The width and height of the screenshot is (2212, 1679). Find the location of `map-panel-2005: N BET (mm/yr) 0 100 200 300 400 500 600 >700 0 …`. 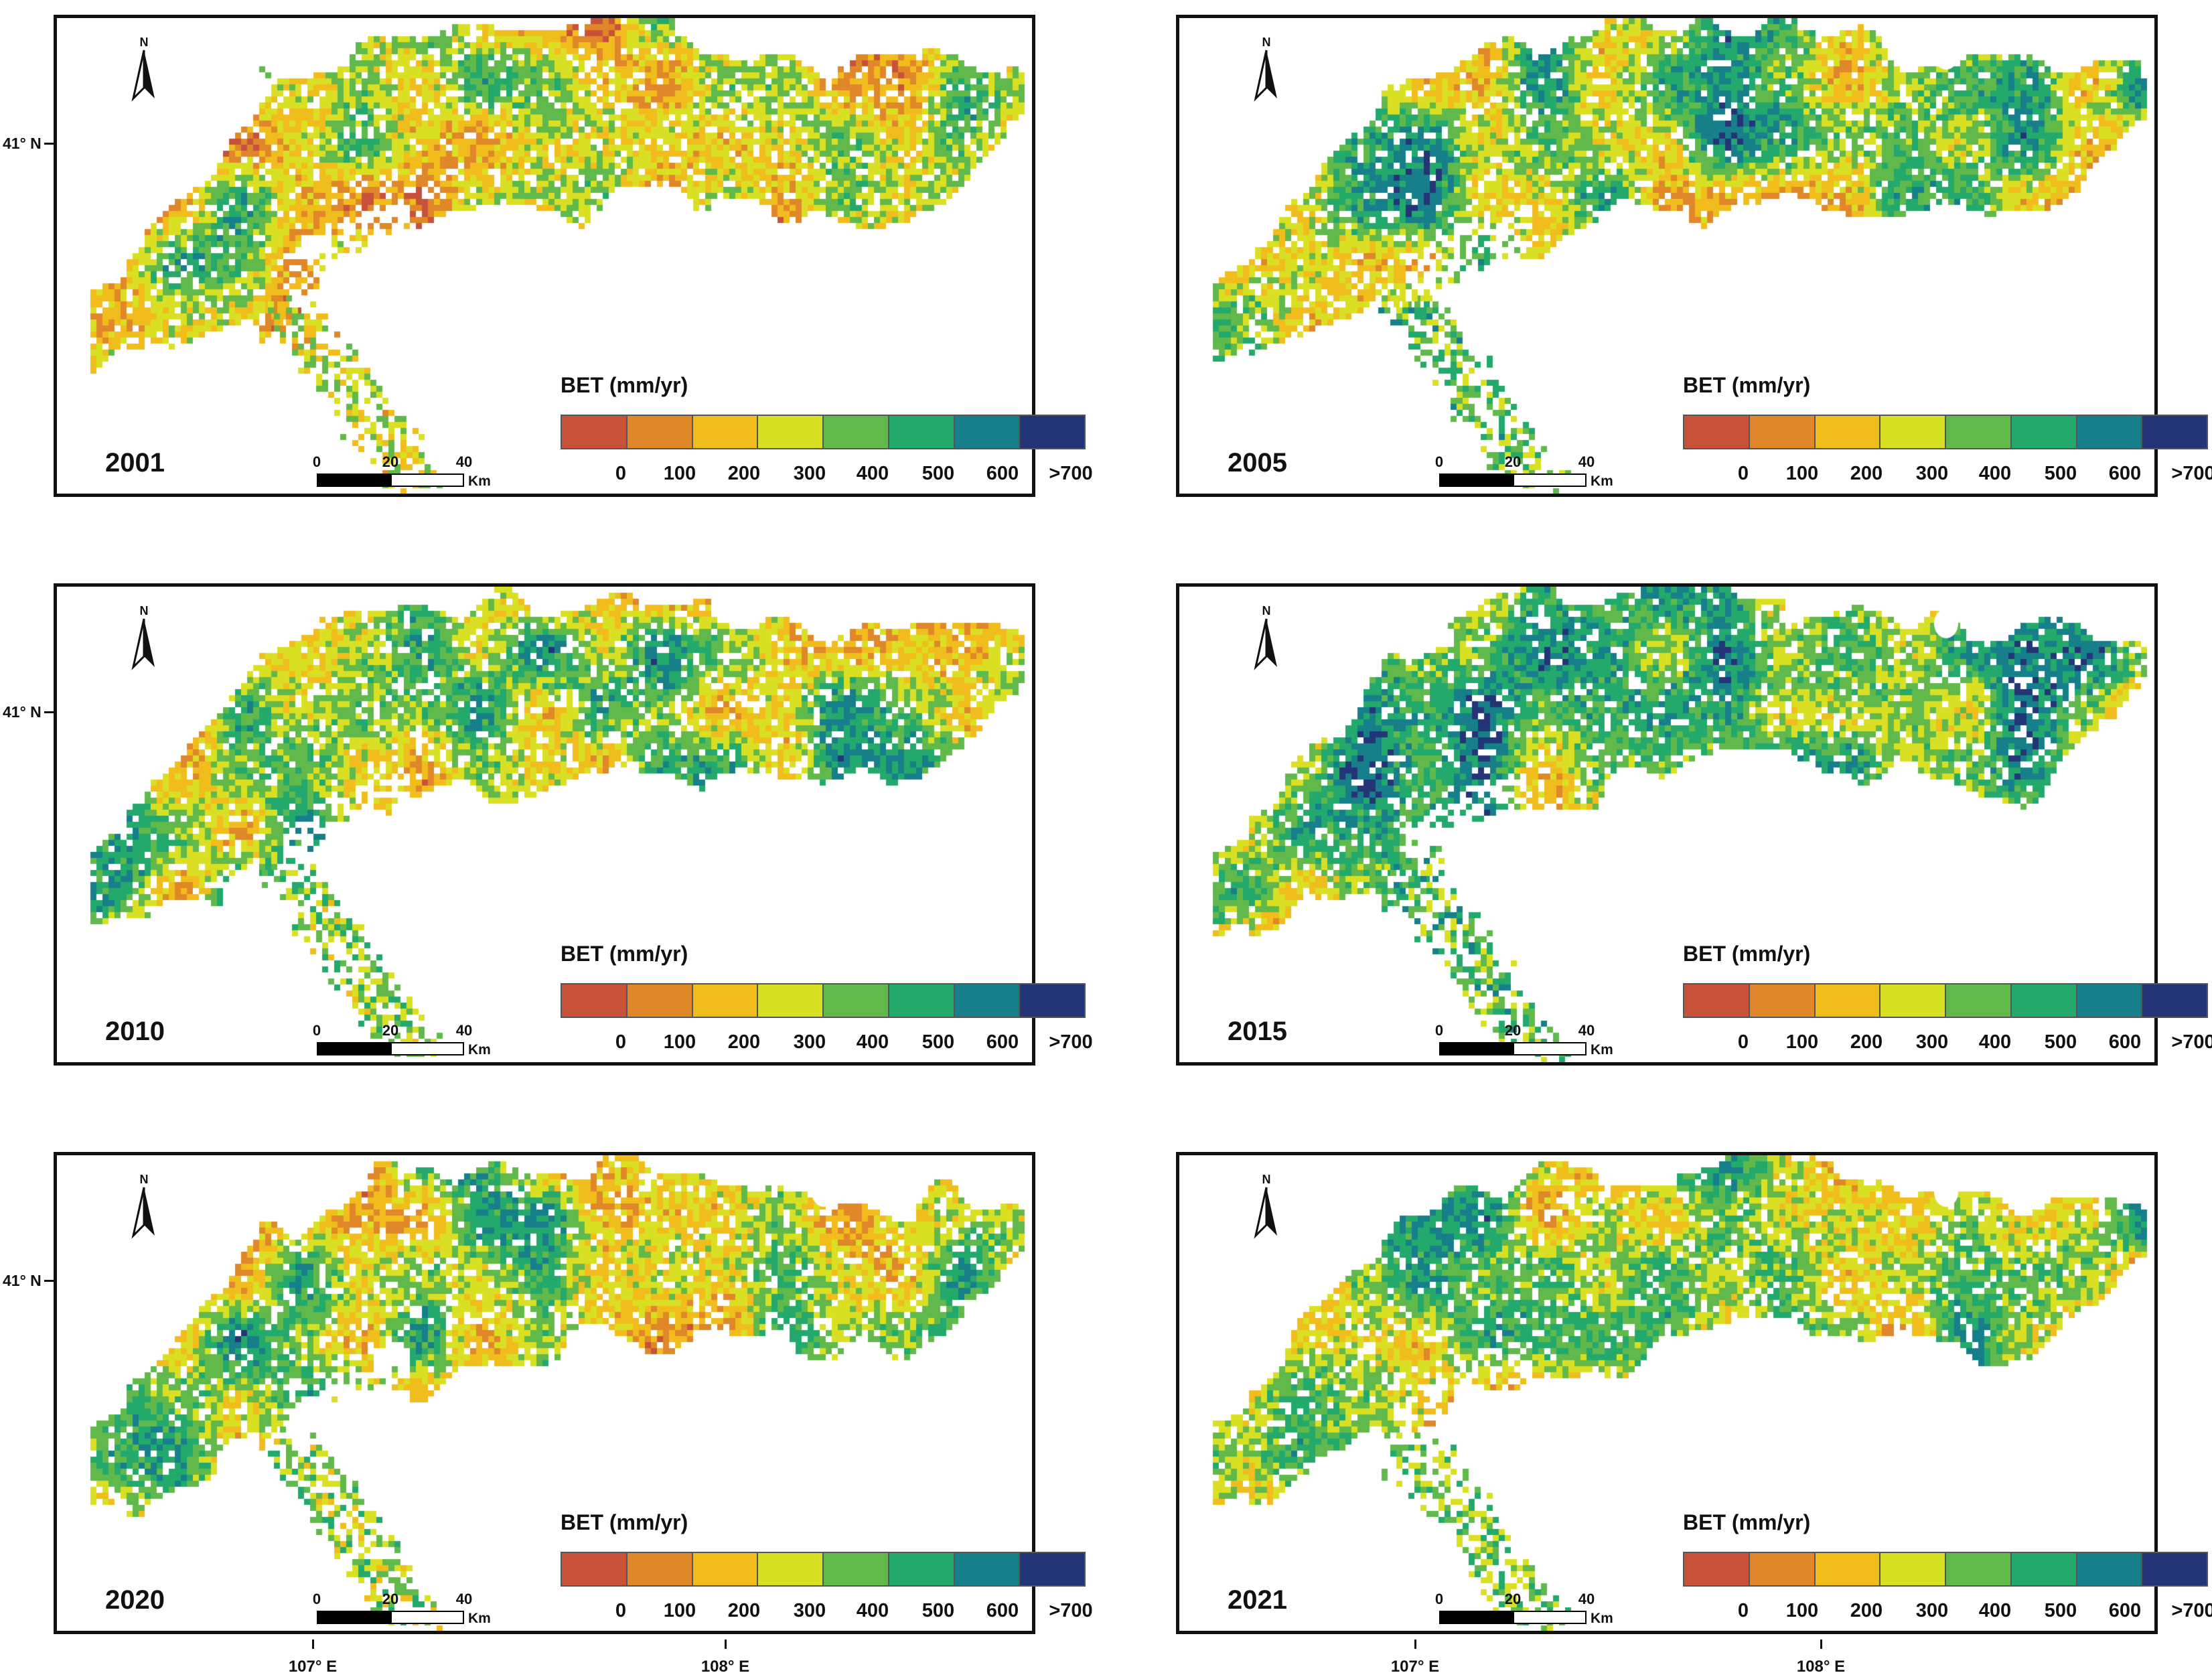

map-panel-2005: N BET (mm/yr) 0 100 200 300 400 500 600 >700 0 … is located at coordinates (1694, 256).